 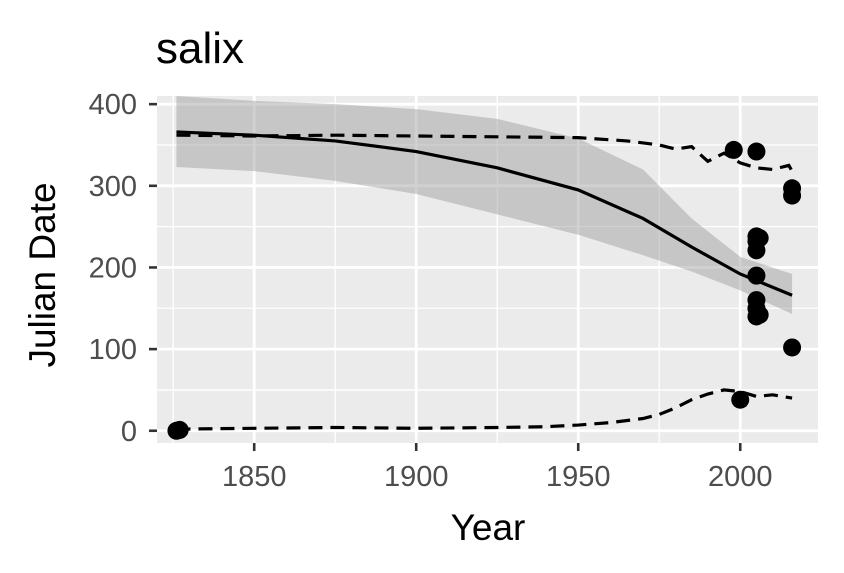 What do you see at coordinates (129, 432) in the screenshot?
I see `y-tick-label: 0` at bounding box center [129, 432].